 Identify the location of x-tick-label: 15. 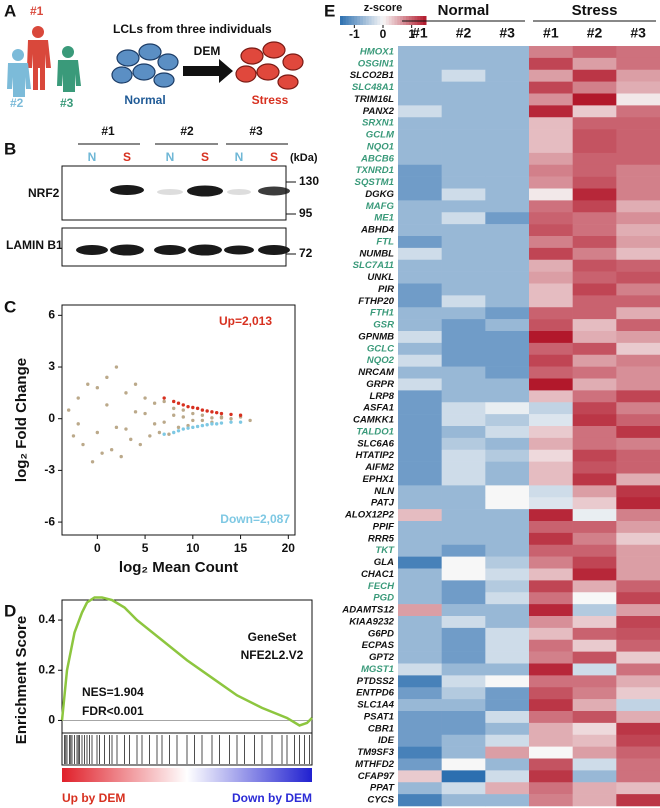
(241, 548).